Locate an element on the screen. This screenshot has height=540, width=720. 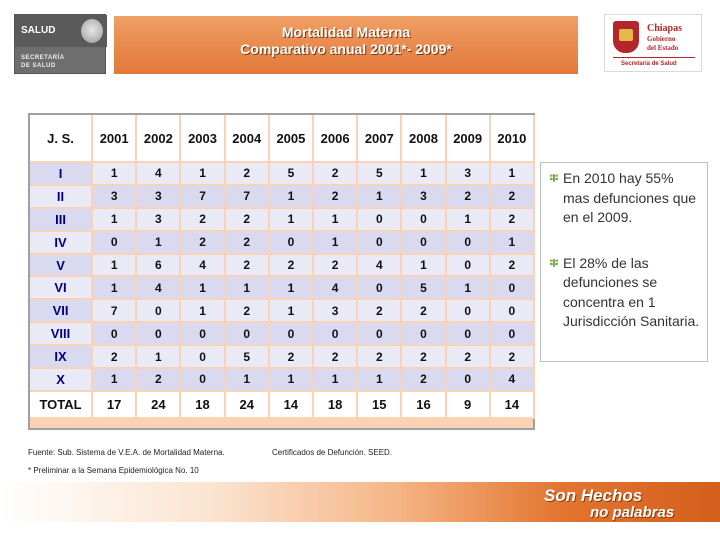
table-row: IX 2 1 0 5 2 2 2 2 2 2 is located at coordinates (282, 358).